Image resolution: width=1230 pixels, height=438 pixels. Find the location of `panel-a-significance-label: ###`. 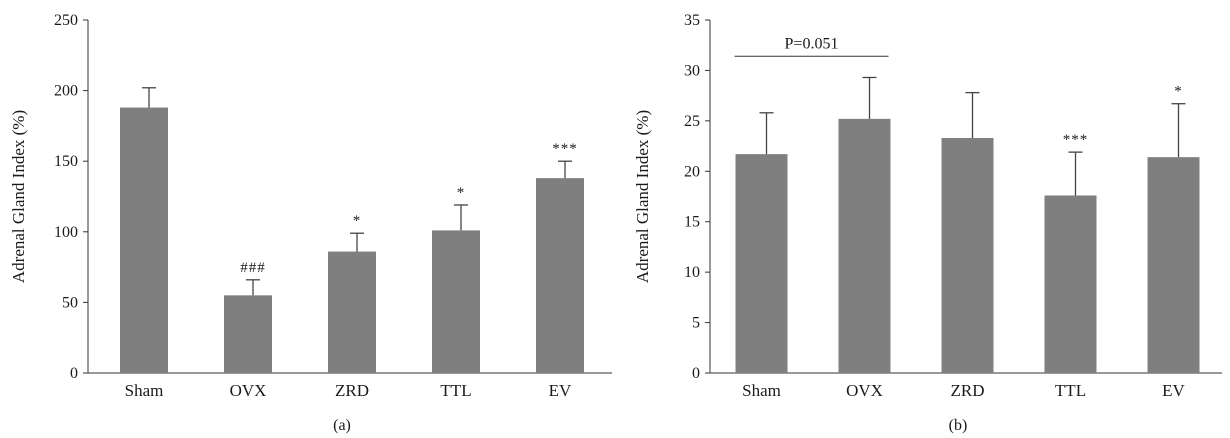

panel-a-significance-label: ### is located at coordinates (253, 268).